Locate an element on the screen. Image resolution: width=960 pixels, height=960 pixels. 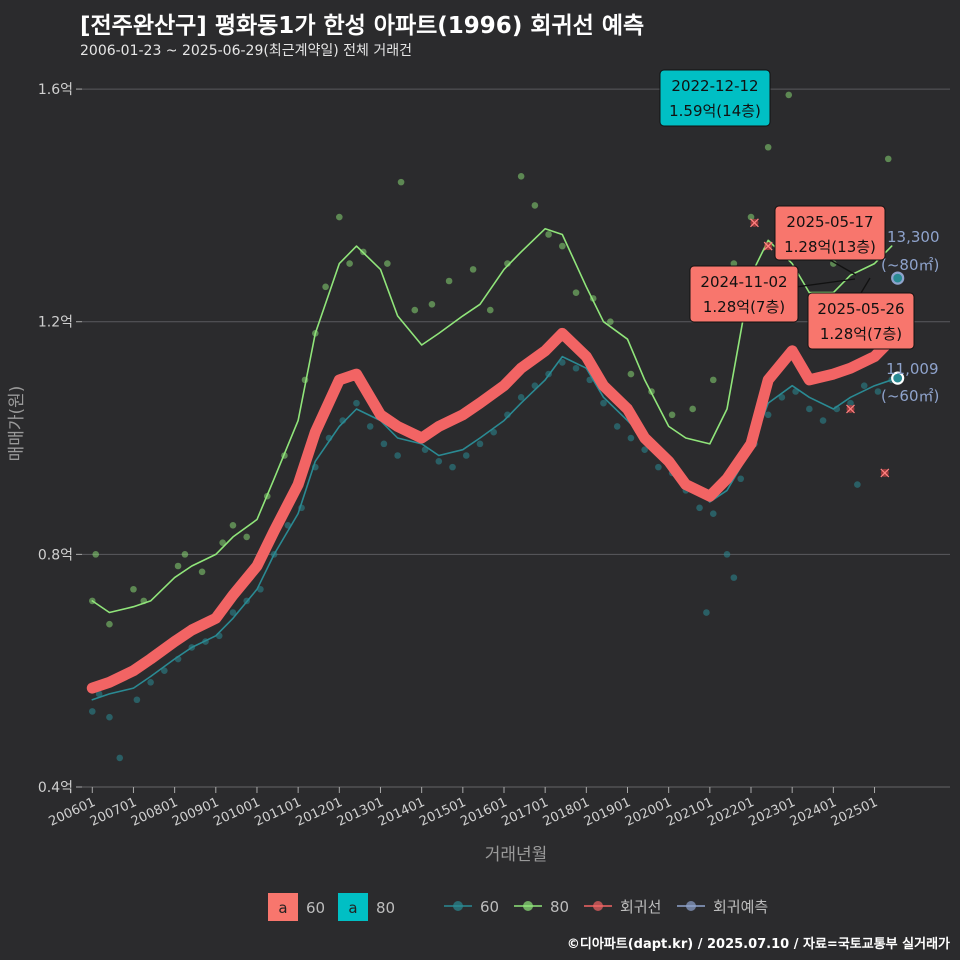
forecast-value-60: 11,009 is located at coordinates (912, 369).